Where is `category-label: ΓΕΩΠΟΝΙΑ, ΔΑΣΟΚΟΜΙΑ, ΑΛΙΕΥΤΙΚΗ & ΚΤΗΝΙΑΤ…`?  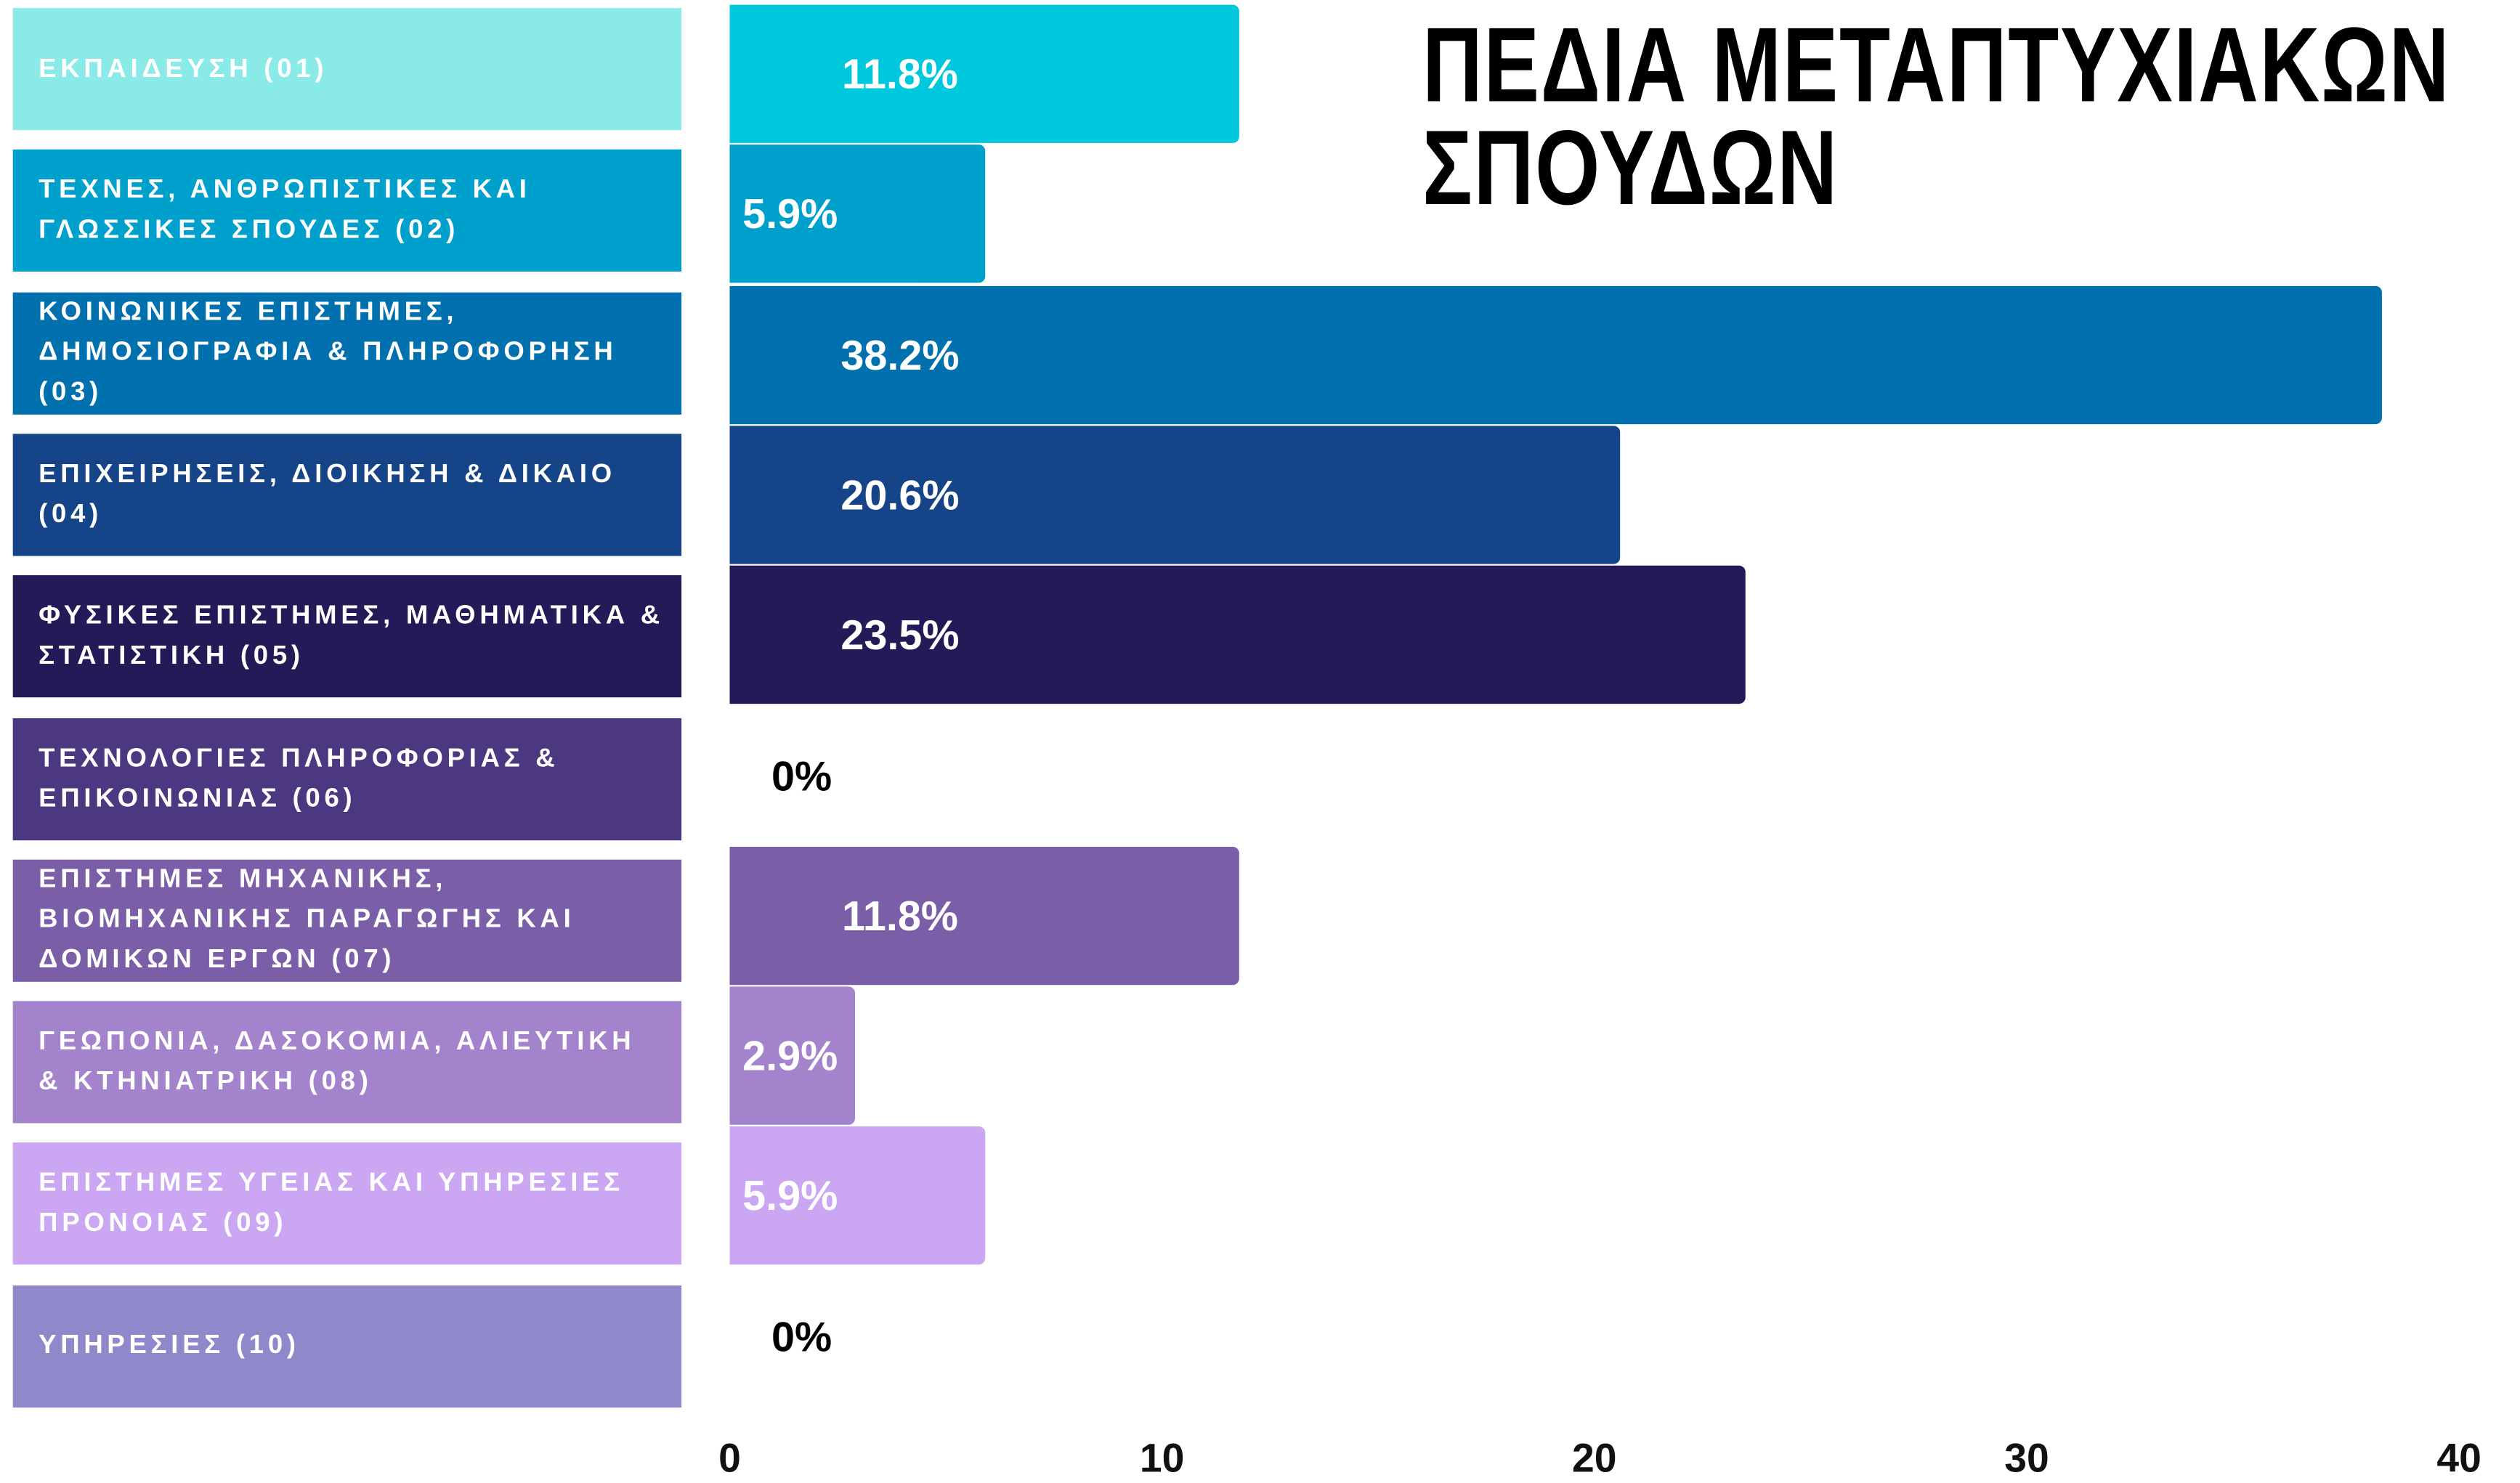 category-label: ΓΕΩΠΟΝΙΑ, ΔΑΣΟΚΟΜΙΑ, ΑΛΙΕΥΤΙΚΗ & ΚΤΗΝΙΑΤ… is located at coordinates (337, 1061).